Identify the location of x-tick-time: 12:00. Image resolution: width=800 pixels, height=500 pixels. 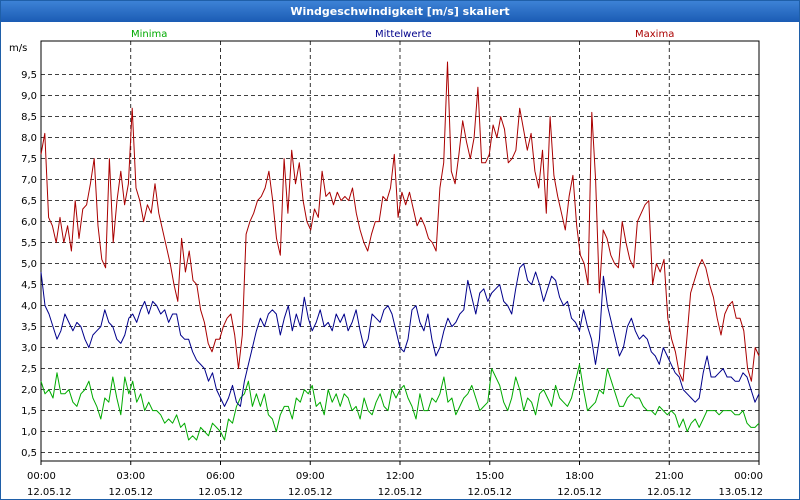
(400, 476).